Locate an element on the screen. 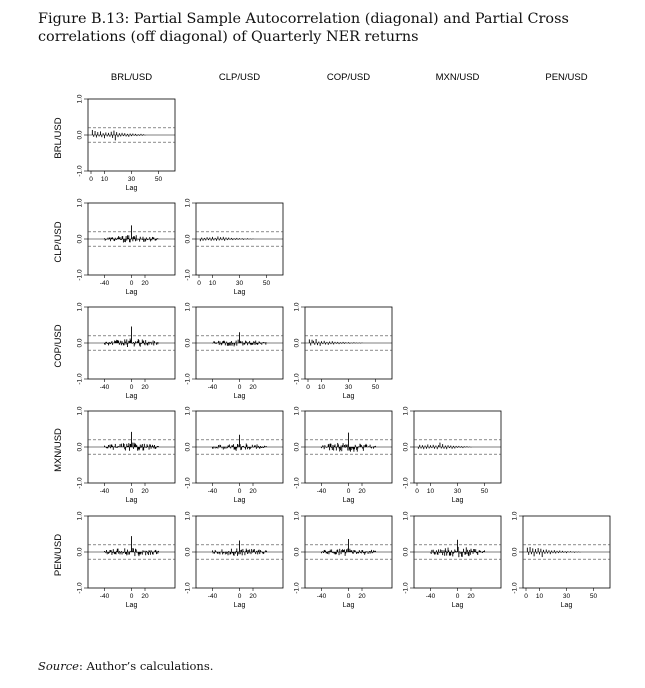 This screenshot has height=688, width=645. y-tick-label-clp-usd-vs-brl-usd: -1.0 is located at coordinates (80, 275).